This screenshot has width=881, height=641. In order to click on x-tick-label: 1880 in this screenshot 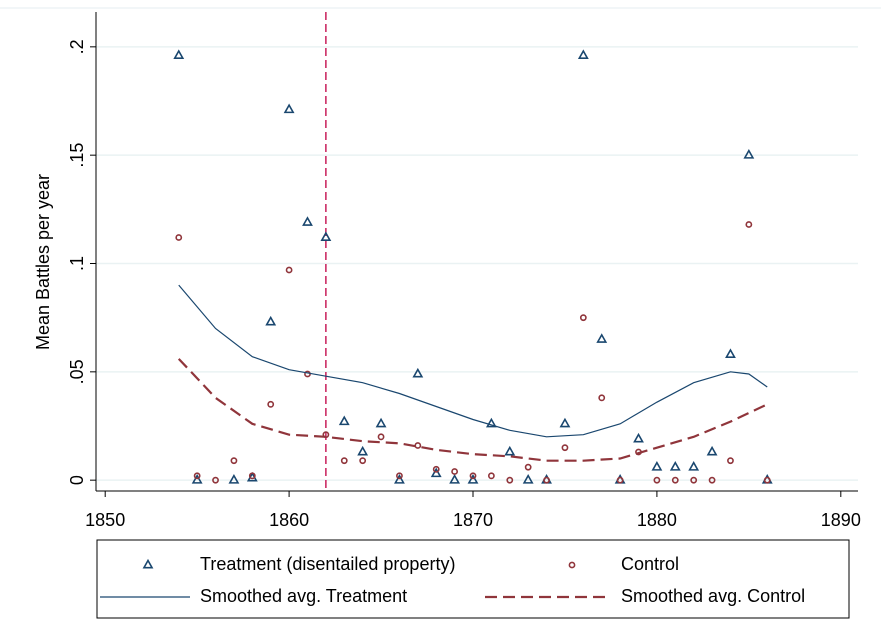, I will do `click(657, 520)`.